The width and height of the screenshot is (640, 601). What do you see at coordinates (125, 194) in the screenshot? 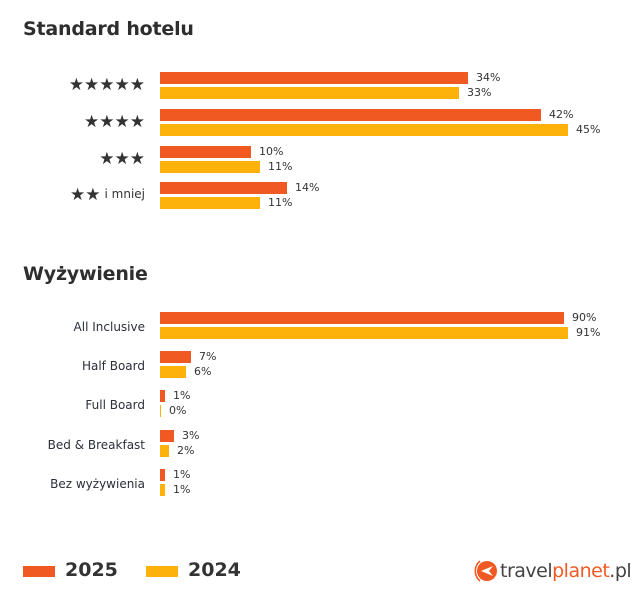
I see `category-label-suffix: i mniej` at bounding box center [125, 194].